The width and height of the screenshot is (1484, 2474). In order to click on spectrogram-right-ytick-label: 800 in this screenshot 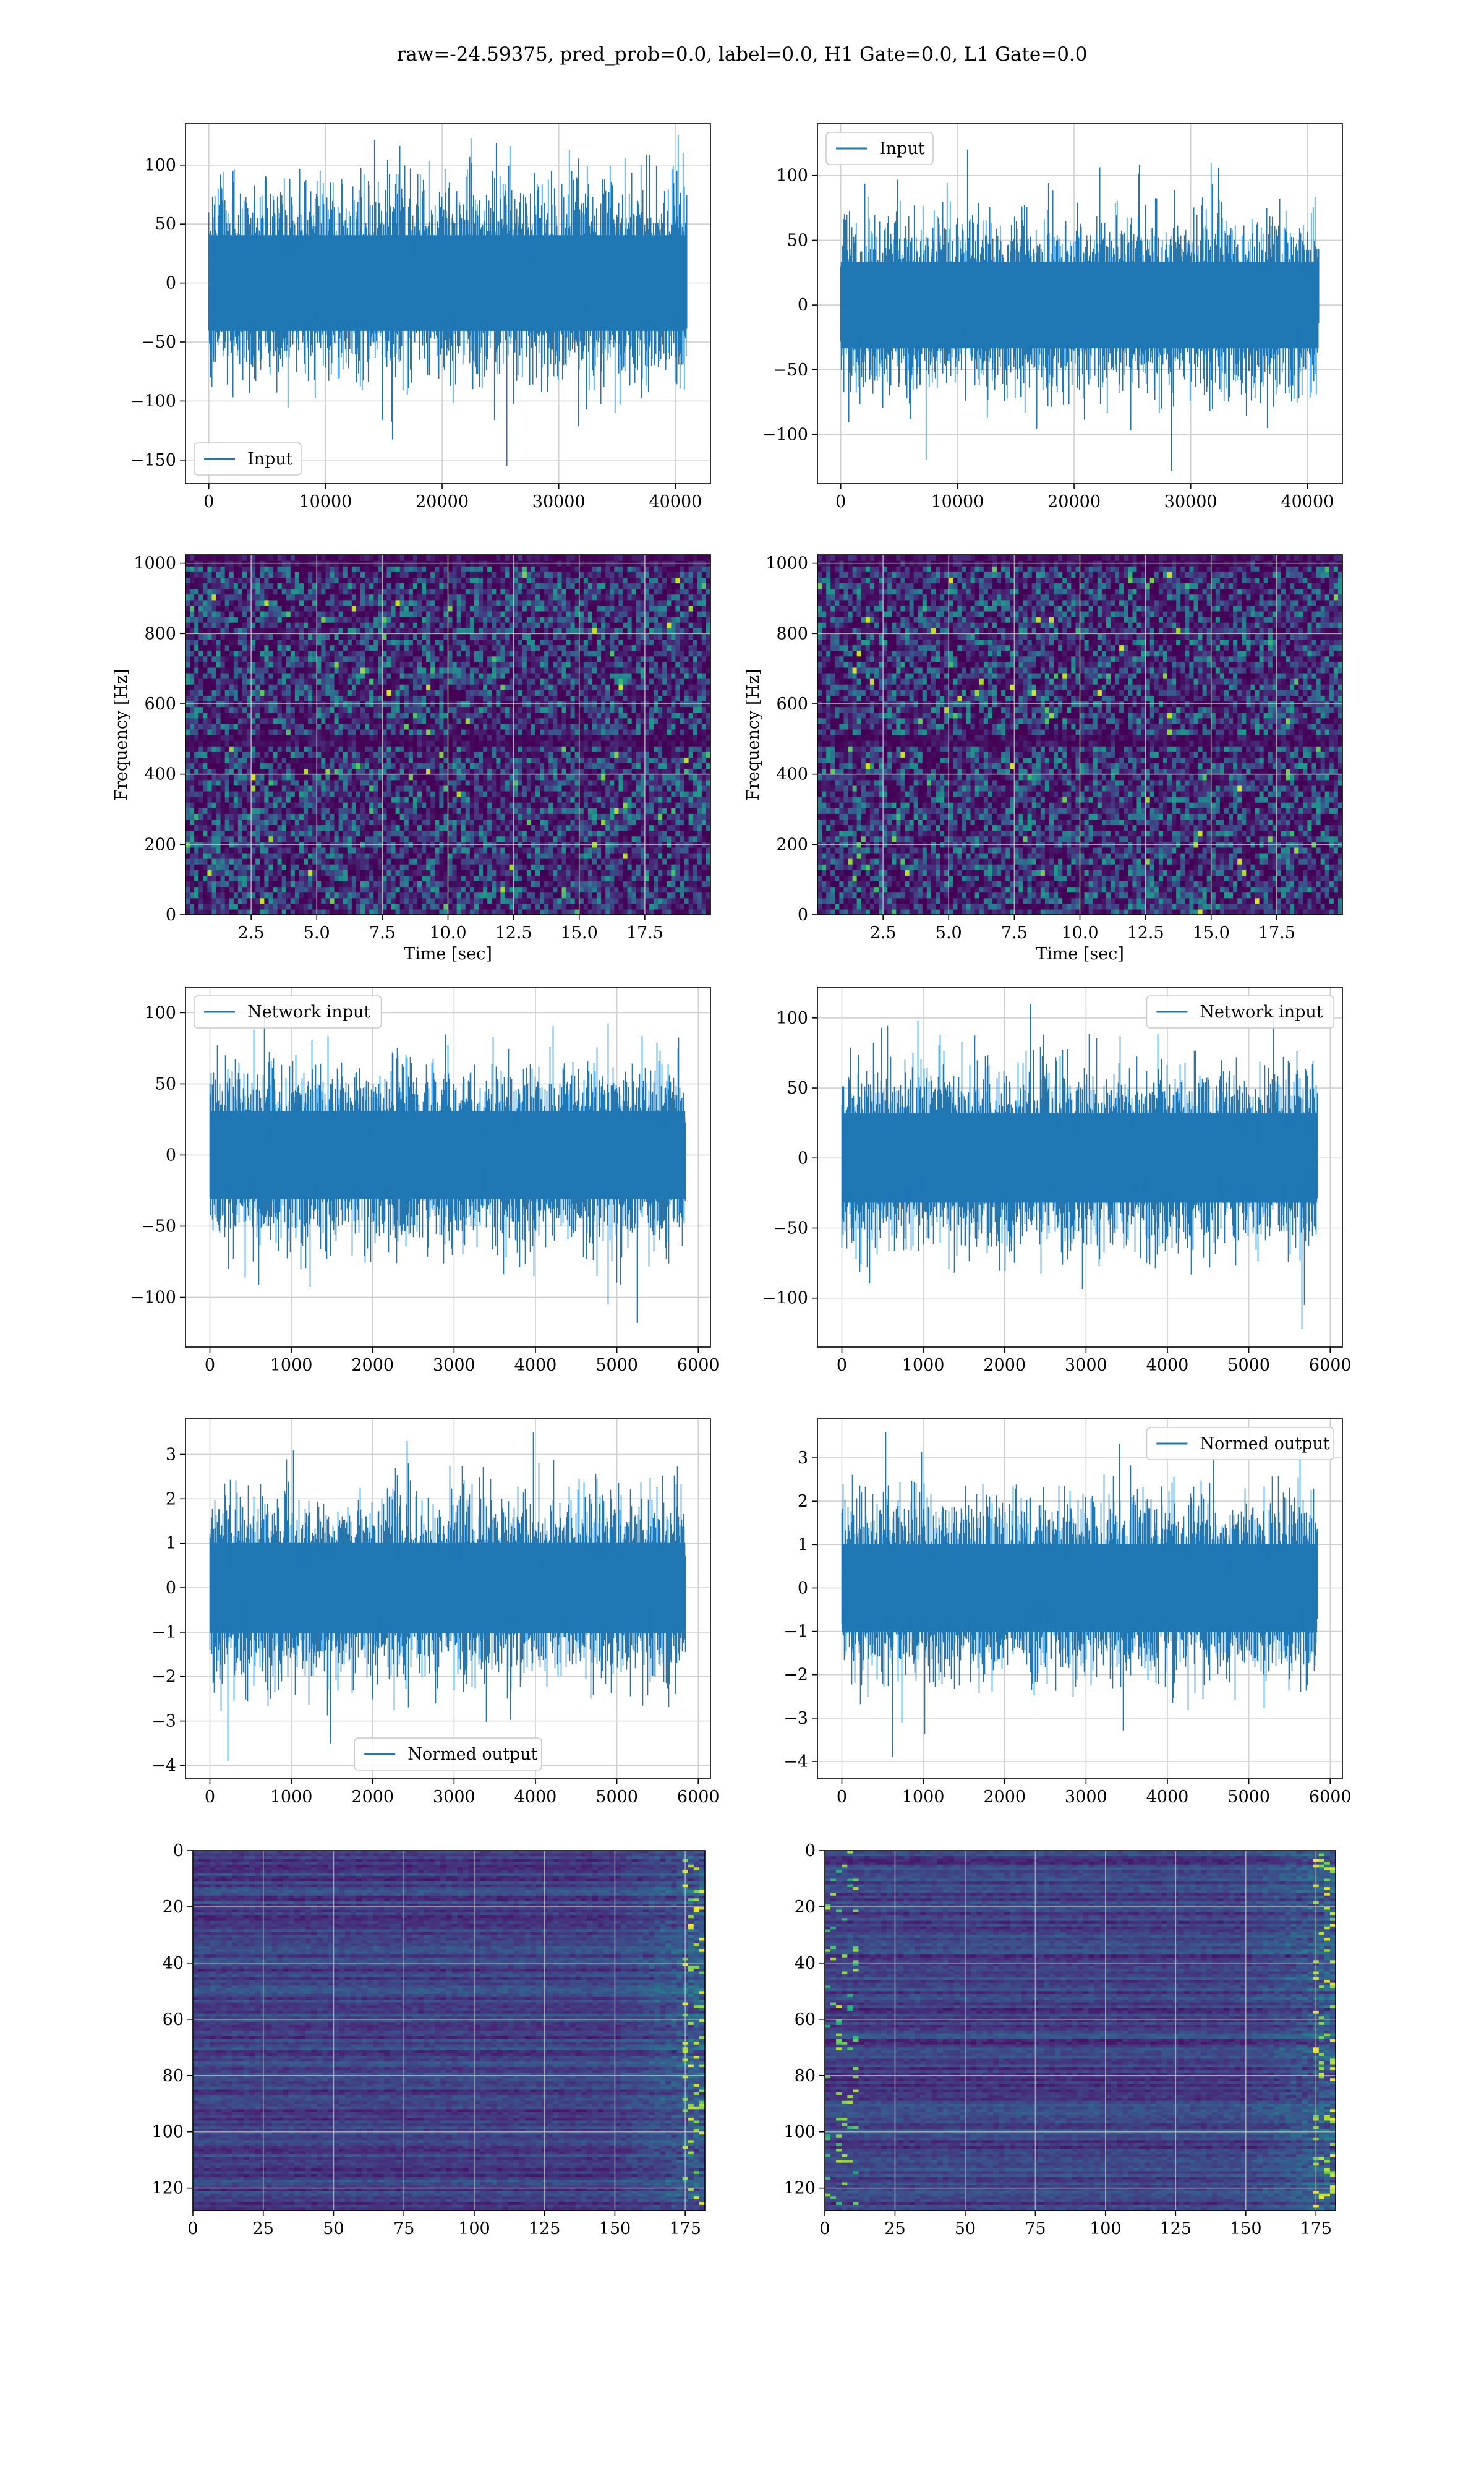, I will do `click(792, 634)`.